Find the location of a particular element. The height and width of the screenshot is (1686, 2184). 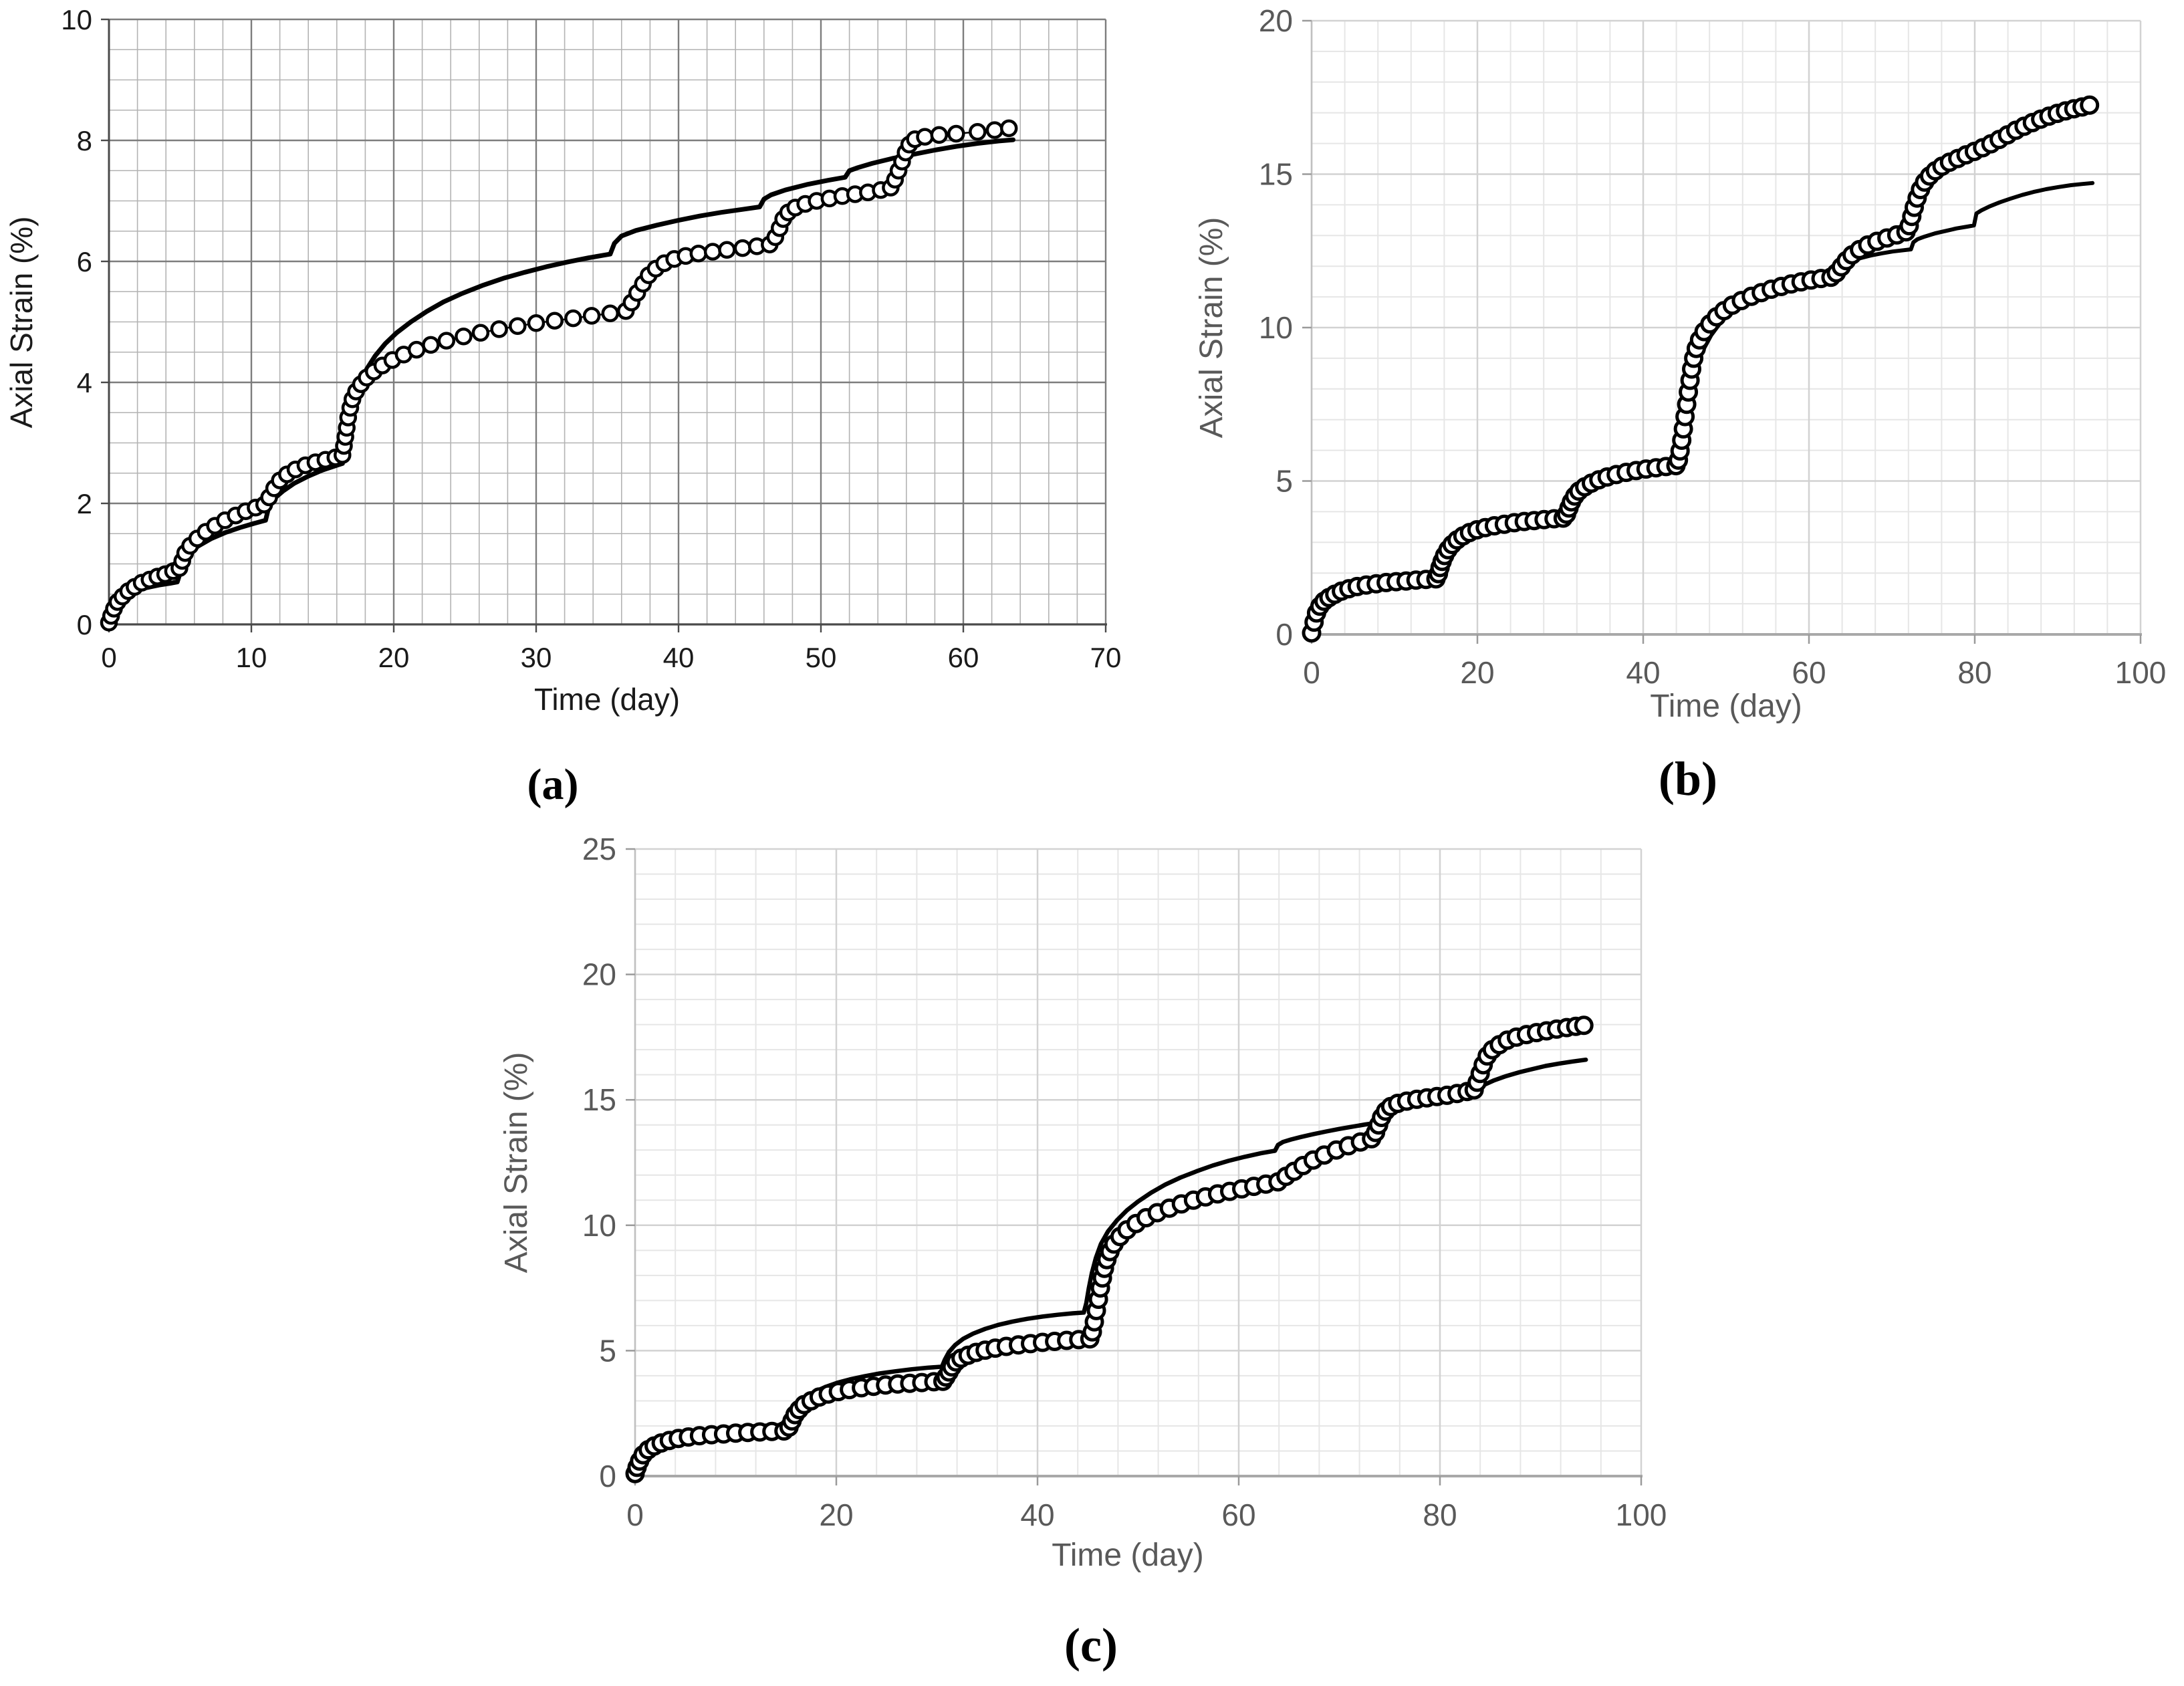

y-axis-title-c: Axial Strain (%) is located at coordinates (516, 1163).